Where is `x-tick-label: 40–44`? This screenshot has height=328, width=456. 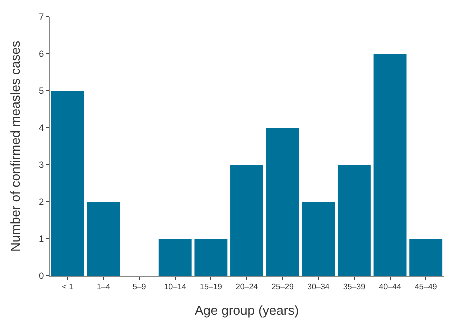 x-tick-label: 40–44 is located at coordinates (390, 287).